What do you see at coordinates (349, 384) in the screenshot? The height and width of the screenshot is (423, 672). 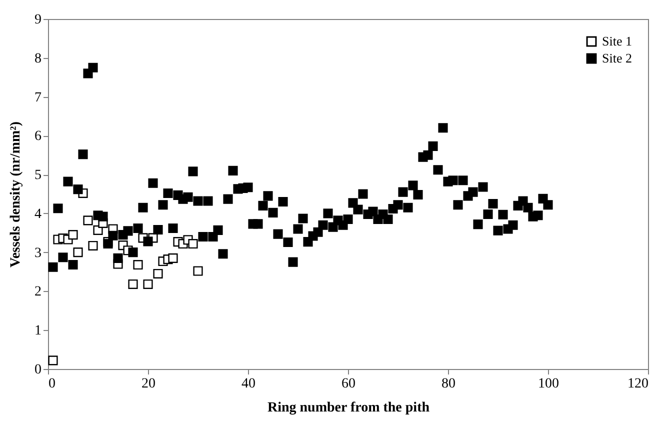 I see `x-tick-label: 60` at bounding box center [349, 384].